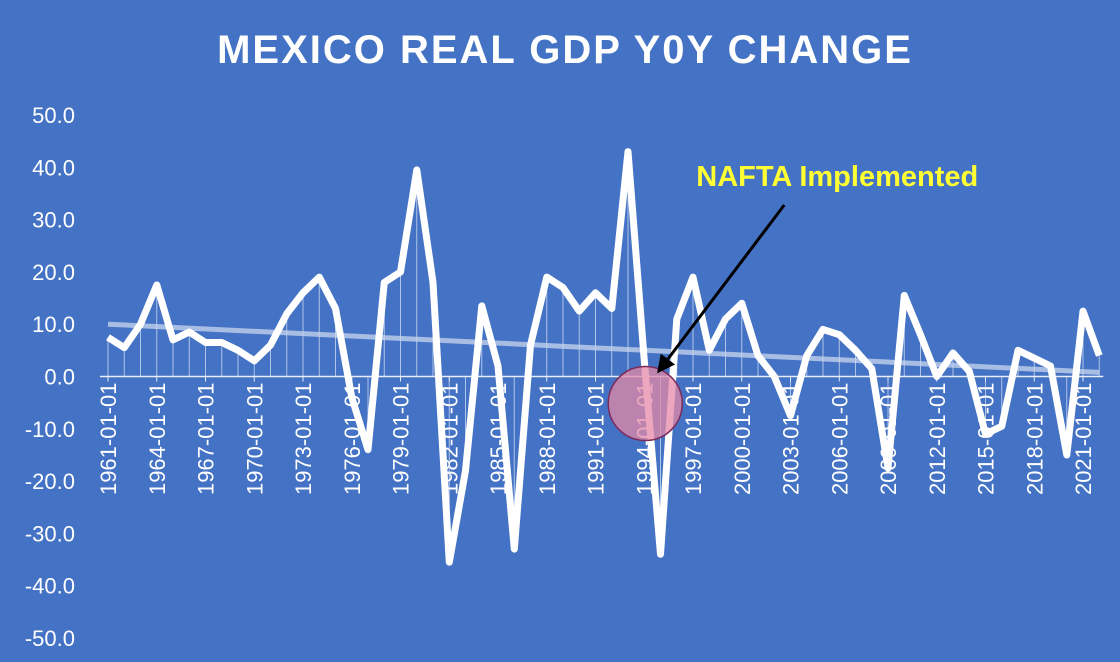  What do you see at coordinates (50, 533) in the screenshot?
I see `y-tick-label: -30.0` at bounding box center [50, 533].